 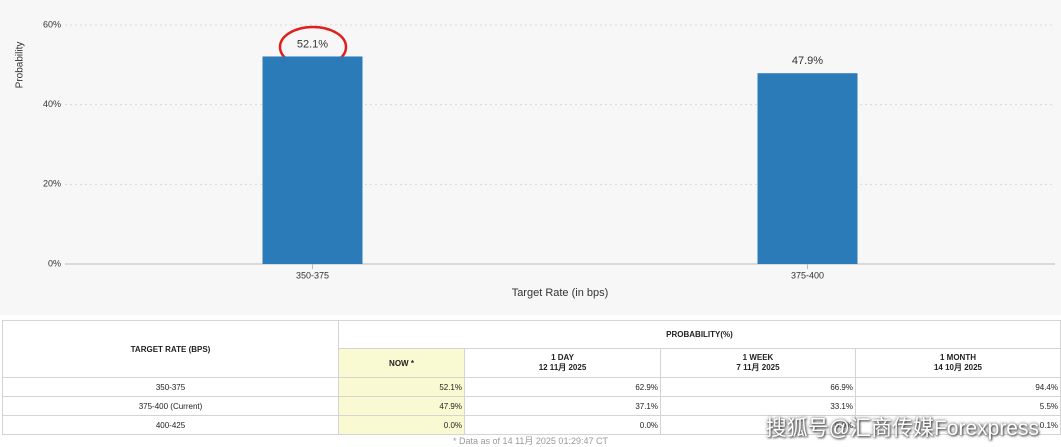 I want to click on y-tick-label: 20%, so click(x=52, y=184).